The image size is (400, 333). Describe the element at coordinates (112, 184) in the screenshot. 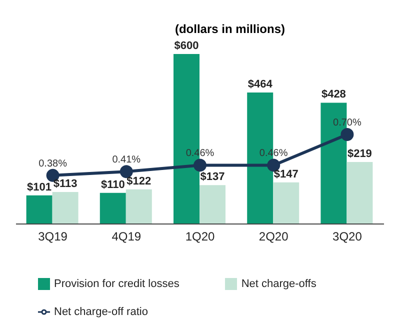

I see `data-label: $110` at that location.